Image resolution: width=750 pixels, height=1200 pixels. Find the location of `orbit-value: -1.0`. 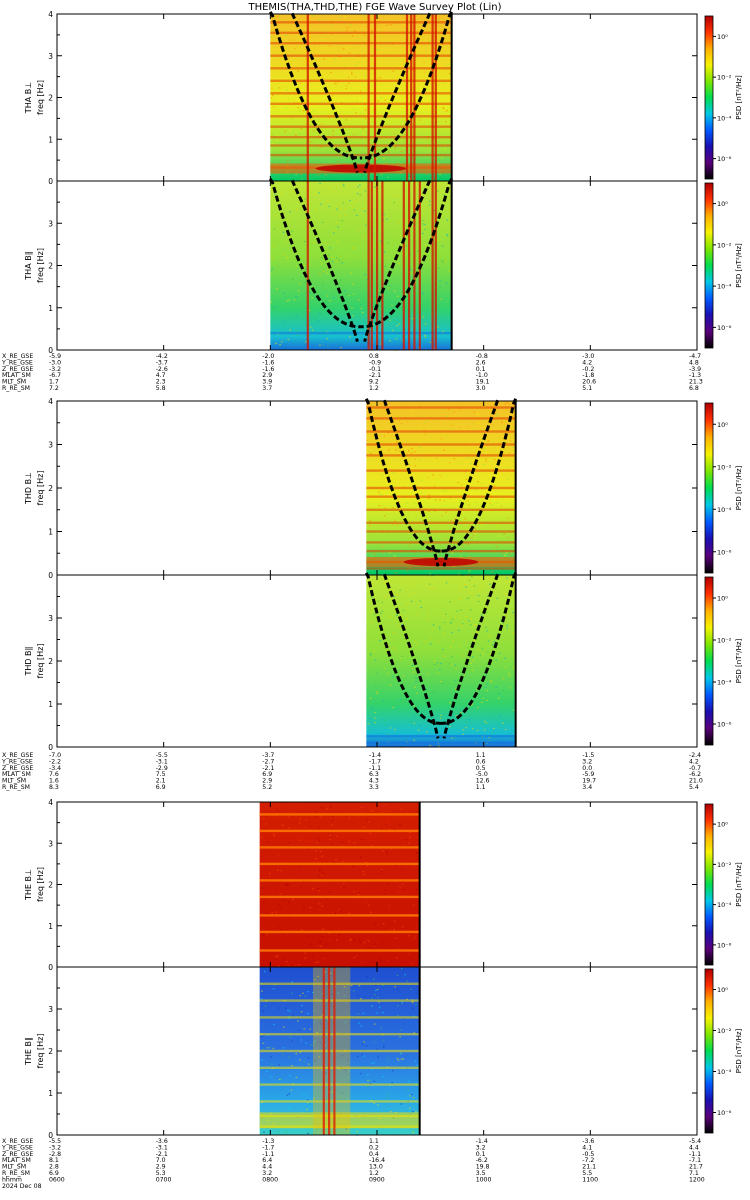

orbit-value: -1.0 is located at coordinates (482, 375).